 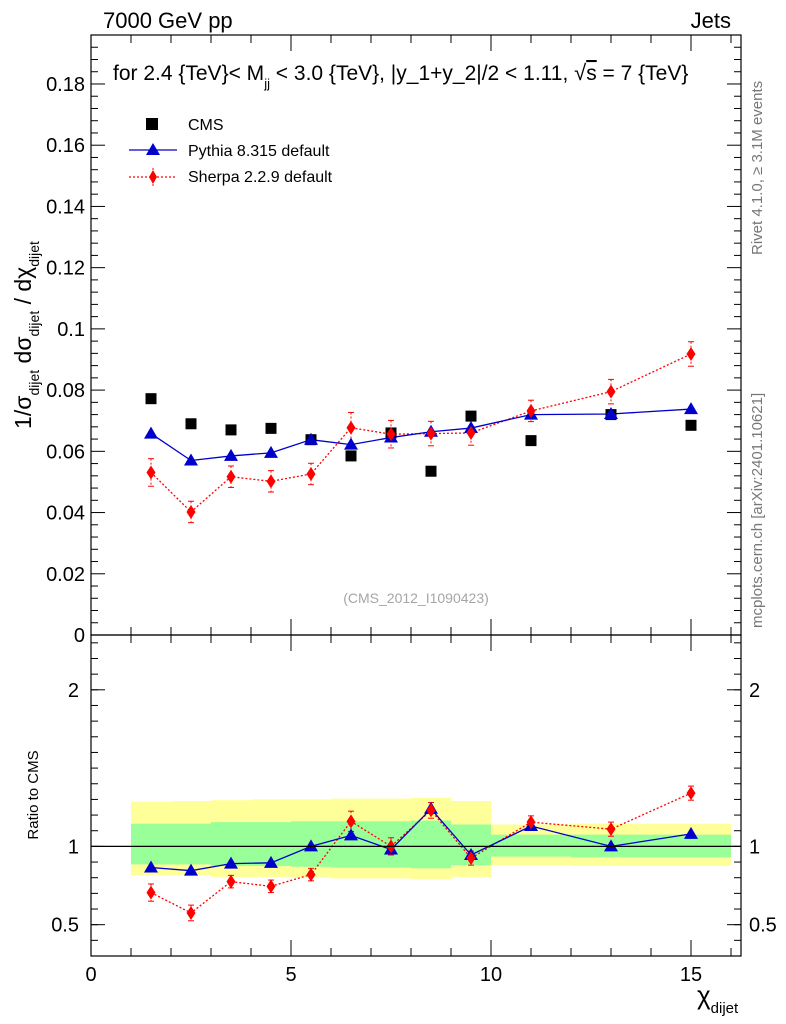 I want to click on x-tick-label: 5, so click(x=290, y=975).